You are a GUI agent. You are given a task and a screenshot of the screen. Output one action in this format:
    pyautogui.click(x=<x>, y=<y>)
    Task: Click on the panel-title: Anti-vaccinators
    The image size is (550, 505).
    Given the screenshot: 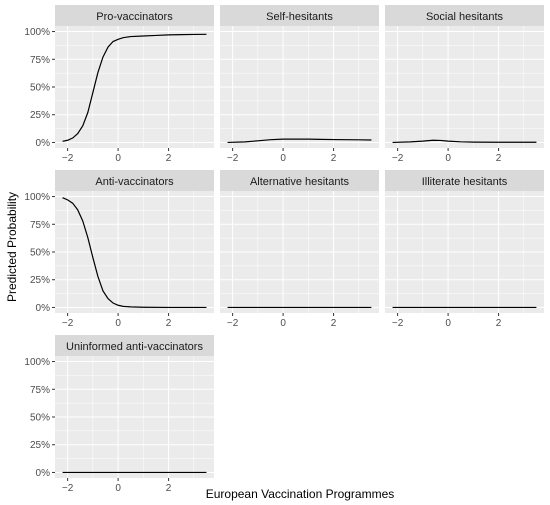 What is the action you would take?
    pyautogui.click(x=134, y=182)
    